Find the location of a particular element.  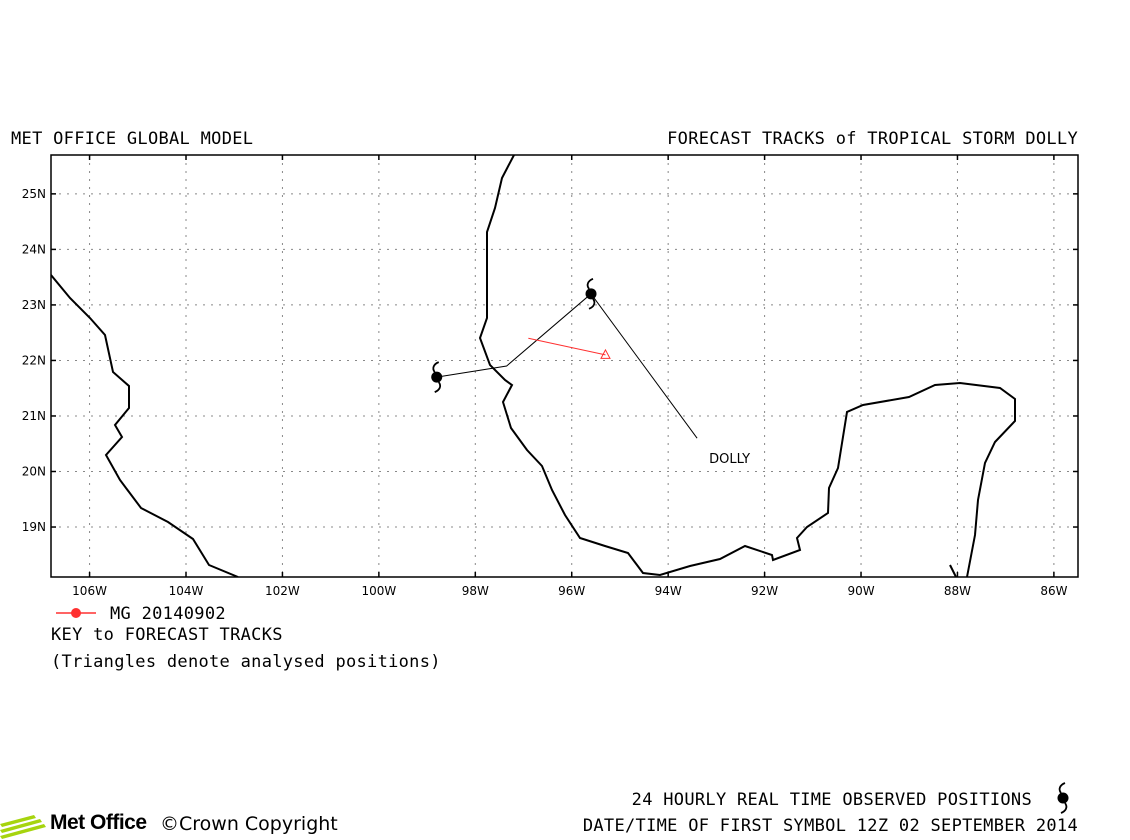

lat-tick-label: 20N is located at coordinates (34, 472).